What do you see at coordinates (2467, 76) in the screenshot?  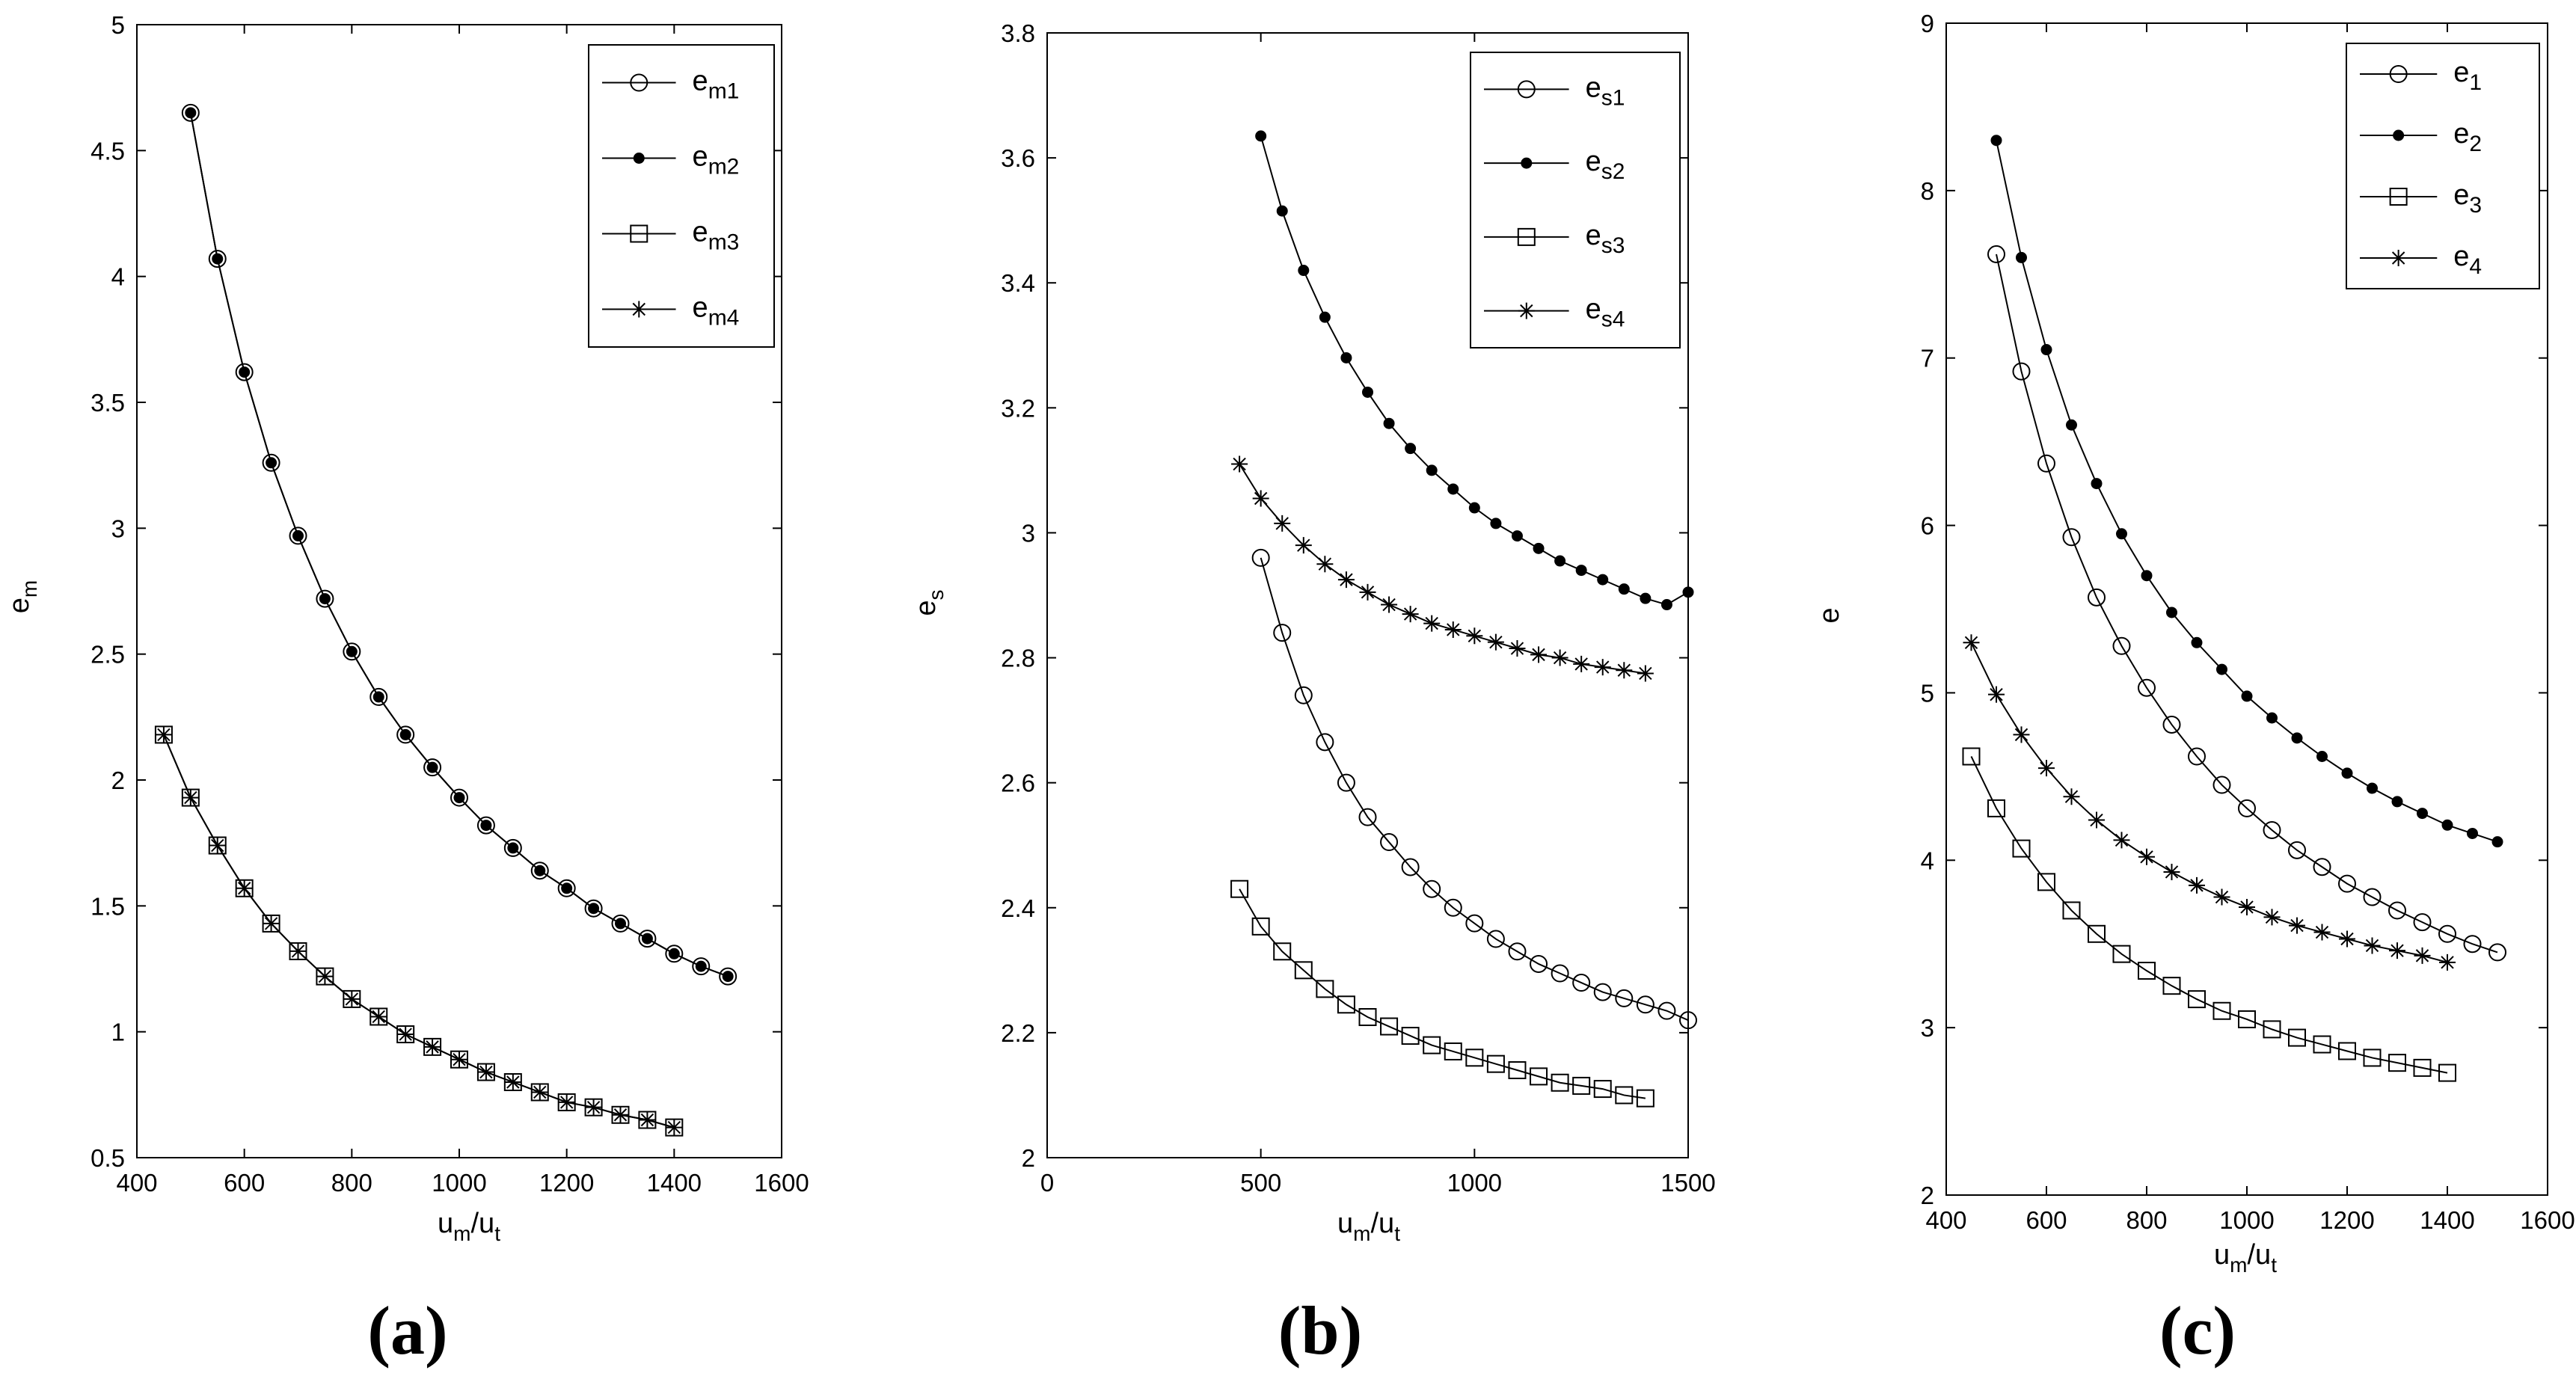 I see `legend-entry: e1` at bounding box center [2467, 76].